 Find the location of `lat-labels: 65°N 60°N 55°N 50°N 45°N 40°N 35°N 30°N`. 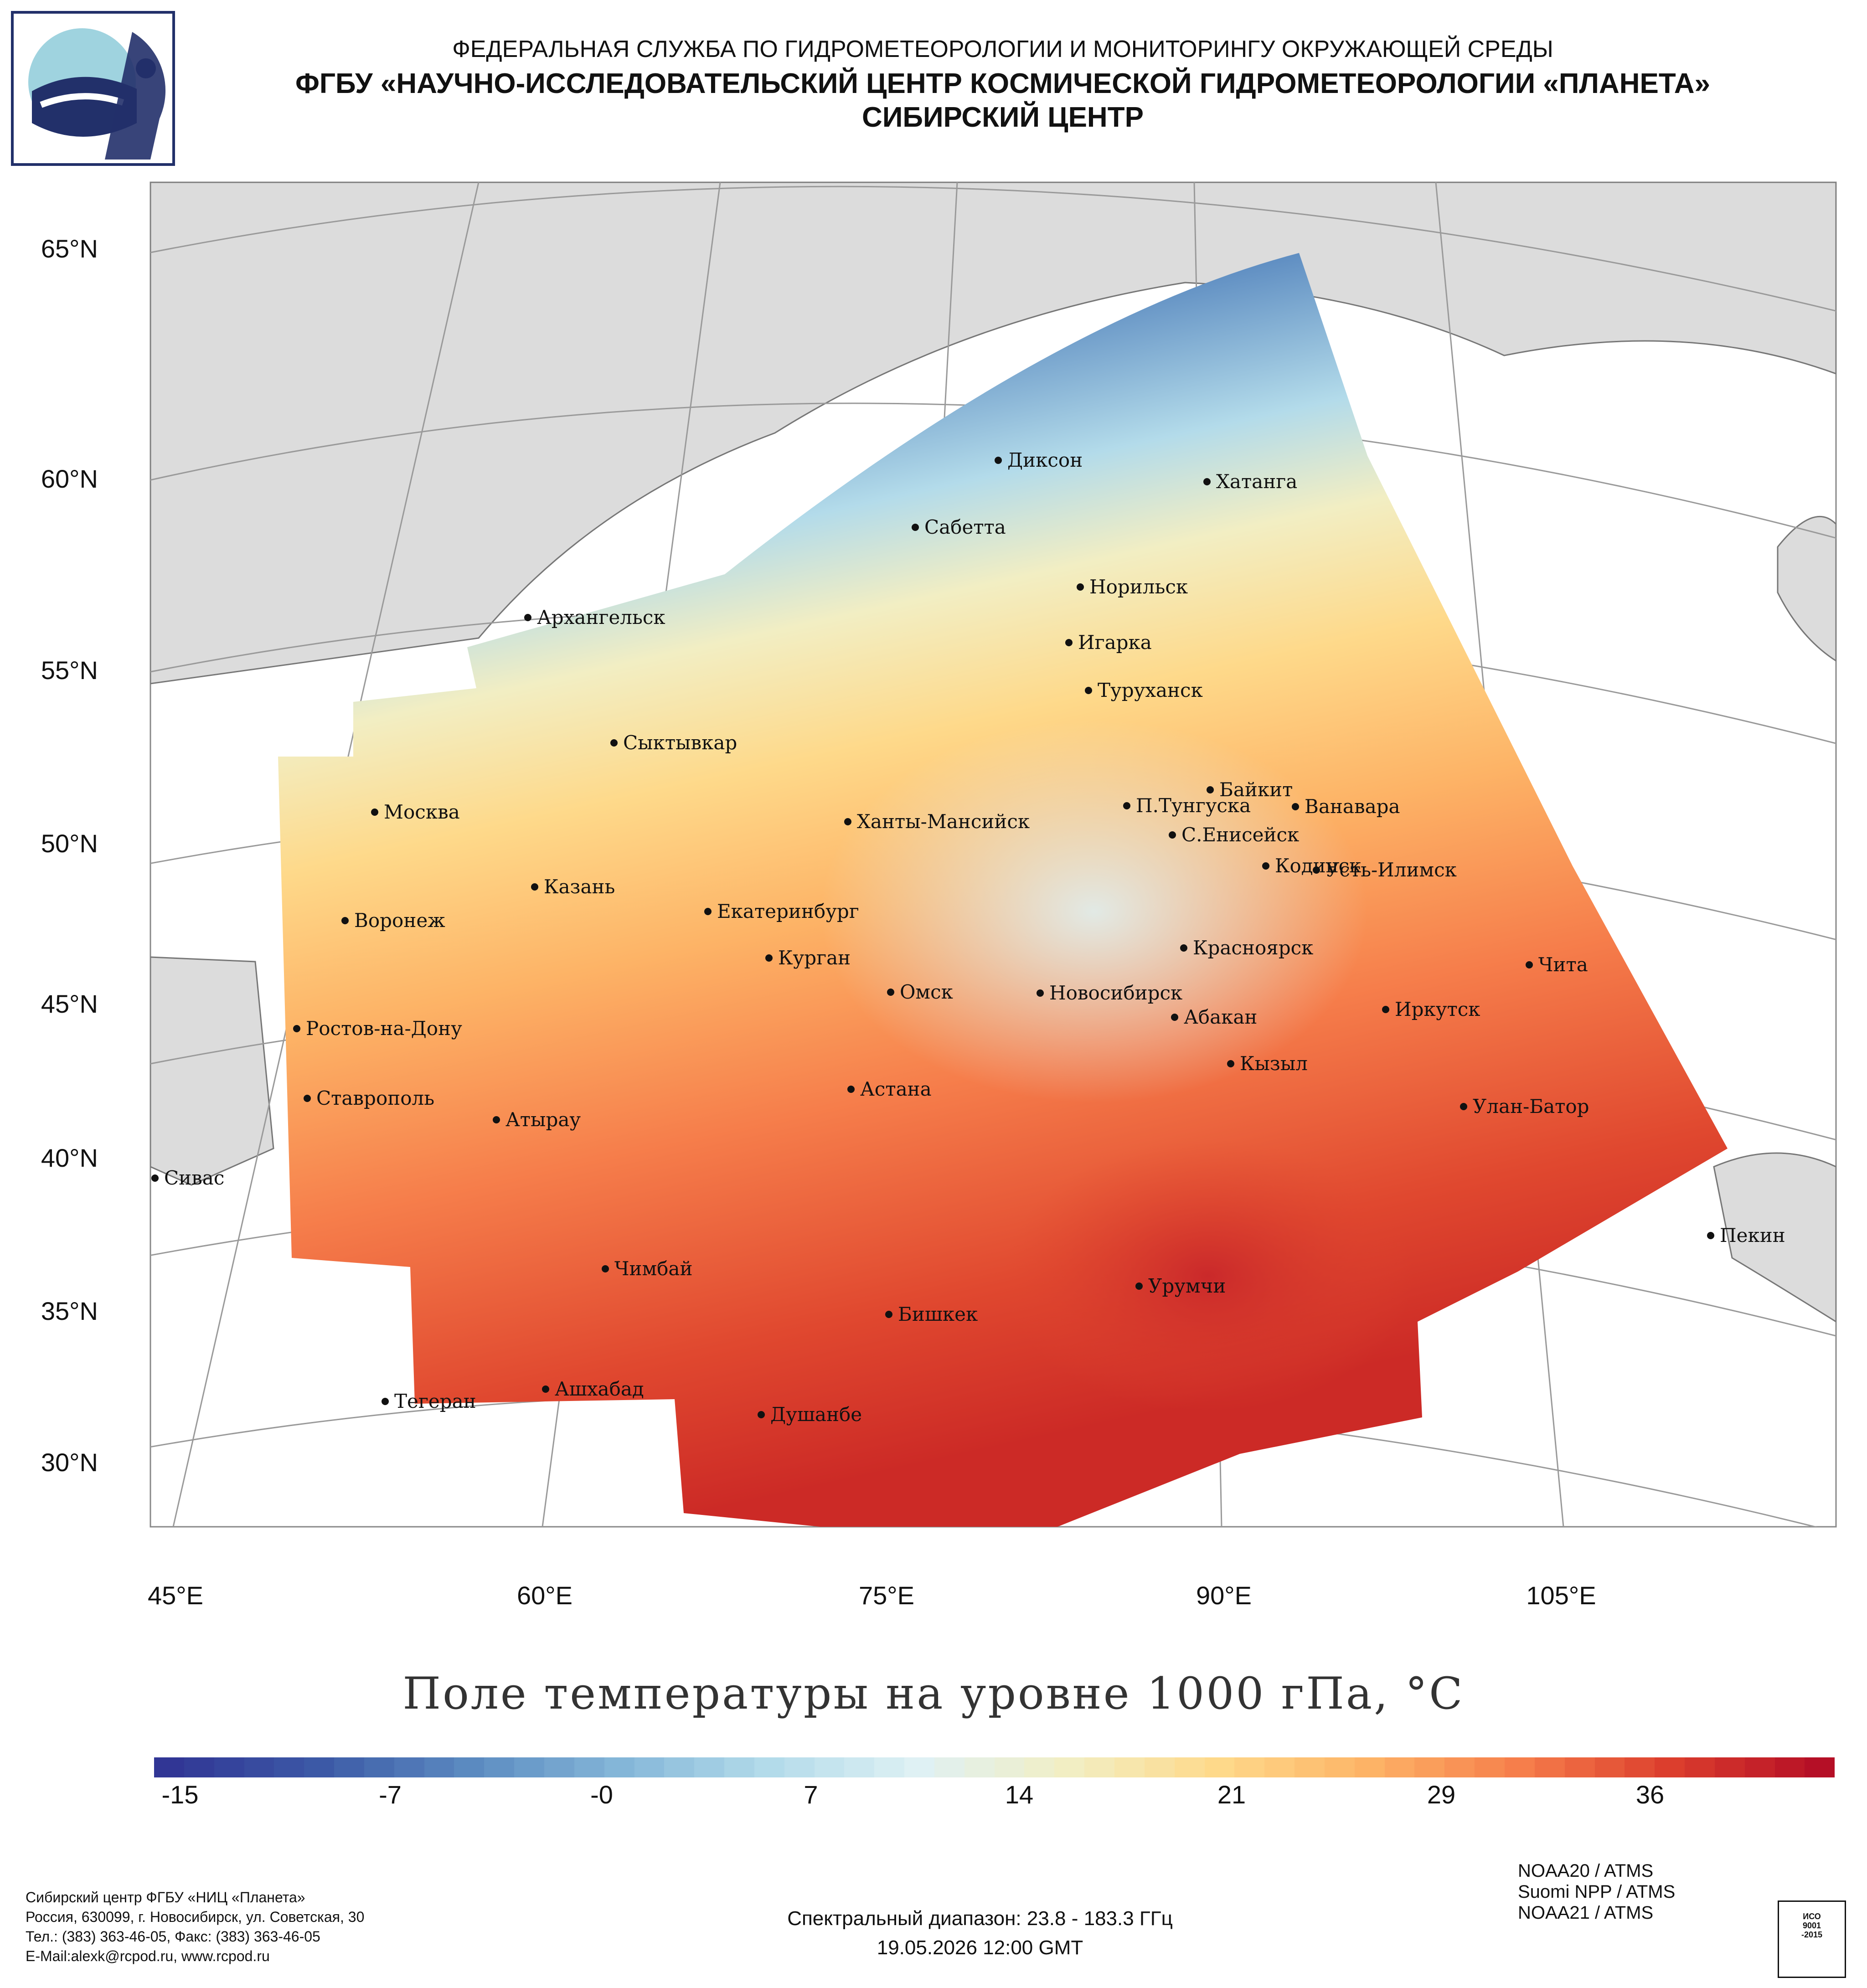

lat-labels: 65°N 60°N 55°N 50°N 45°N 40°N 35°N 30°N is located at coordinates (69, 856).